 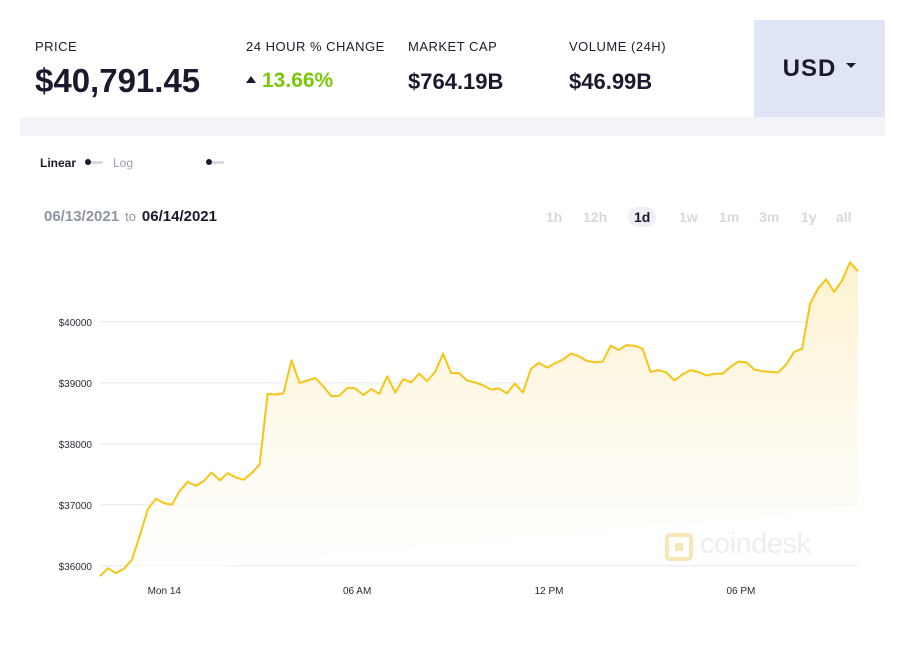 I want to click on currency-dropdown: USD, so click(x=819, y=68).